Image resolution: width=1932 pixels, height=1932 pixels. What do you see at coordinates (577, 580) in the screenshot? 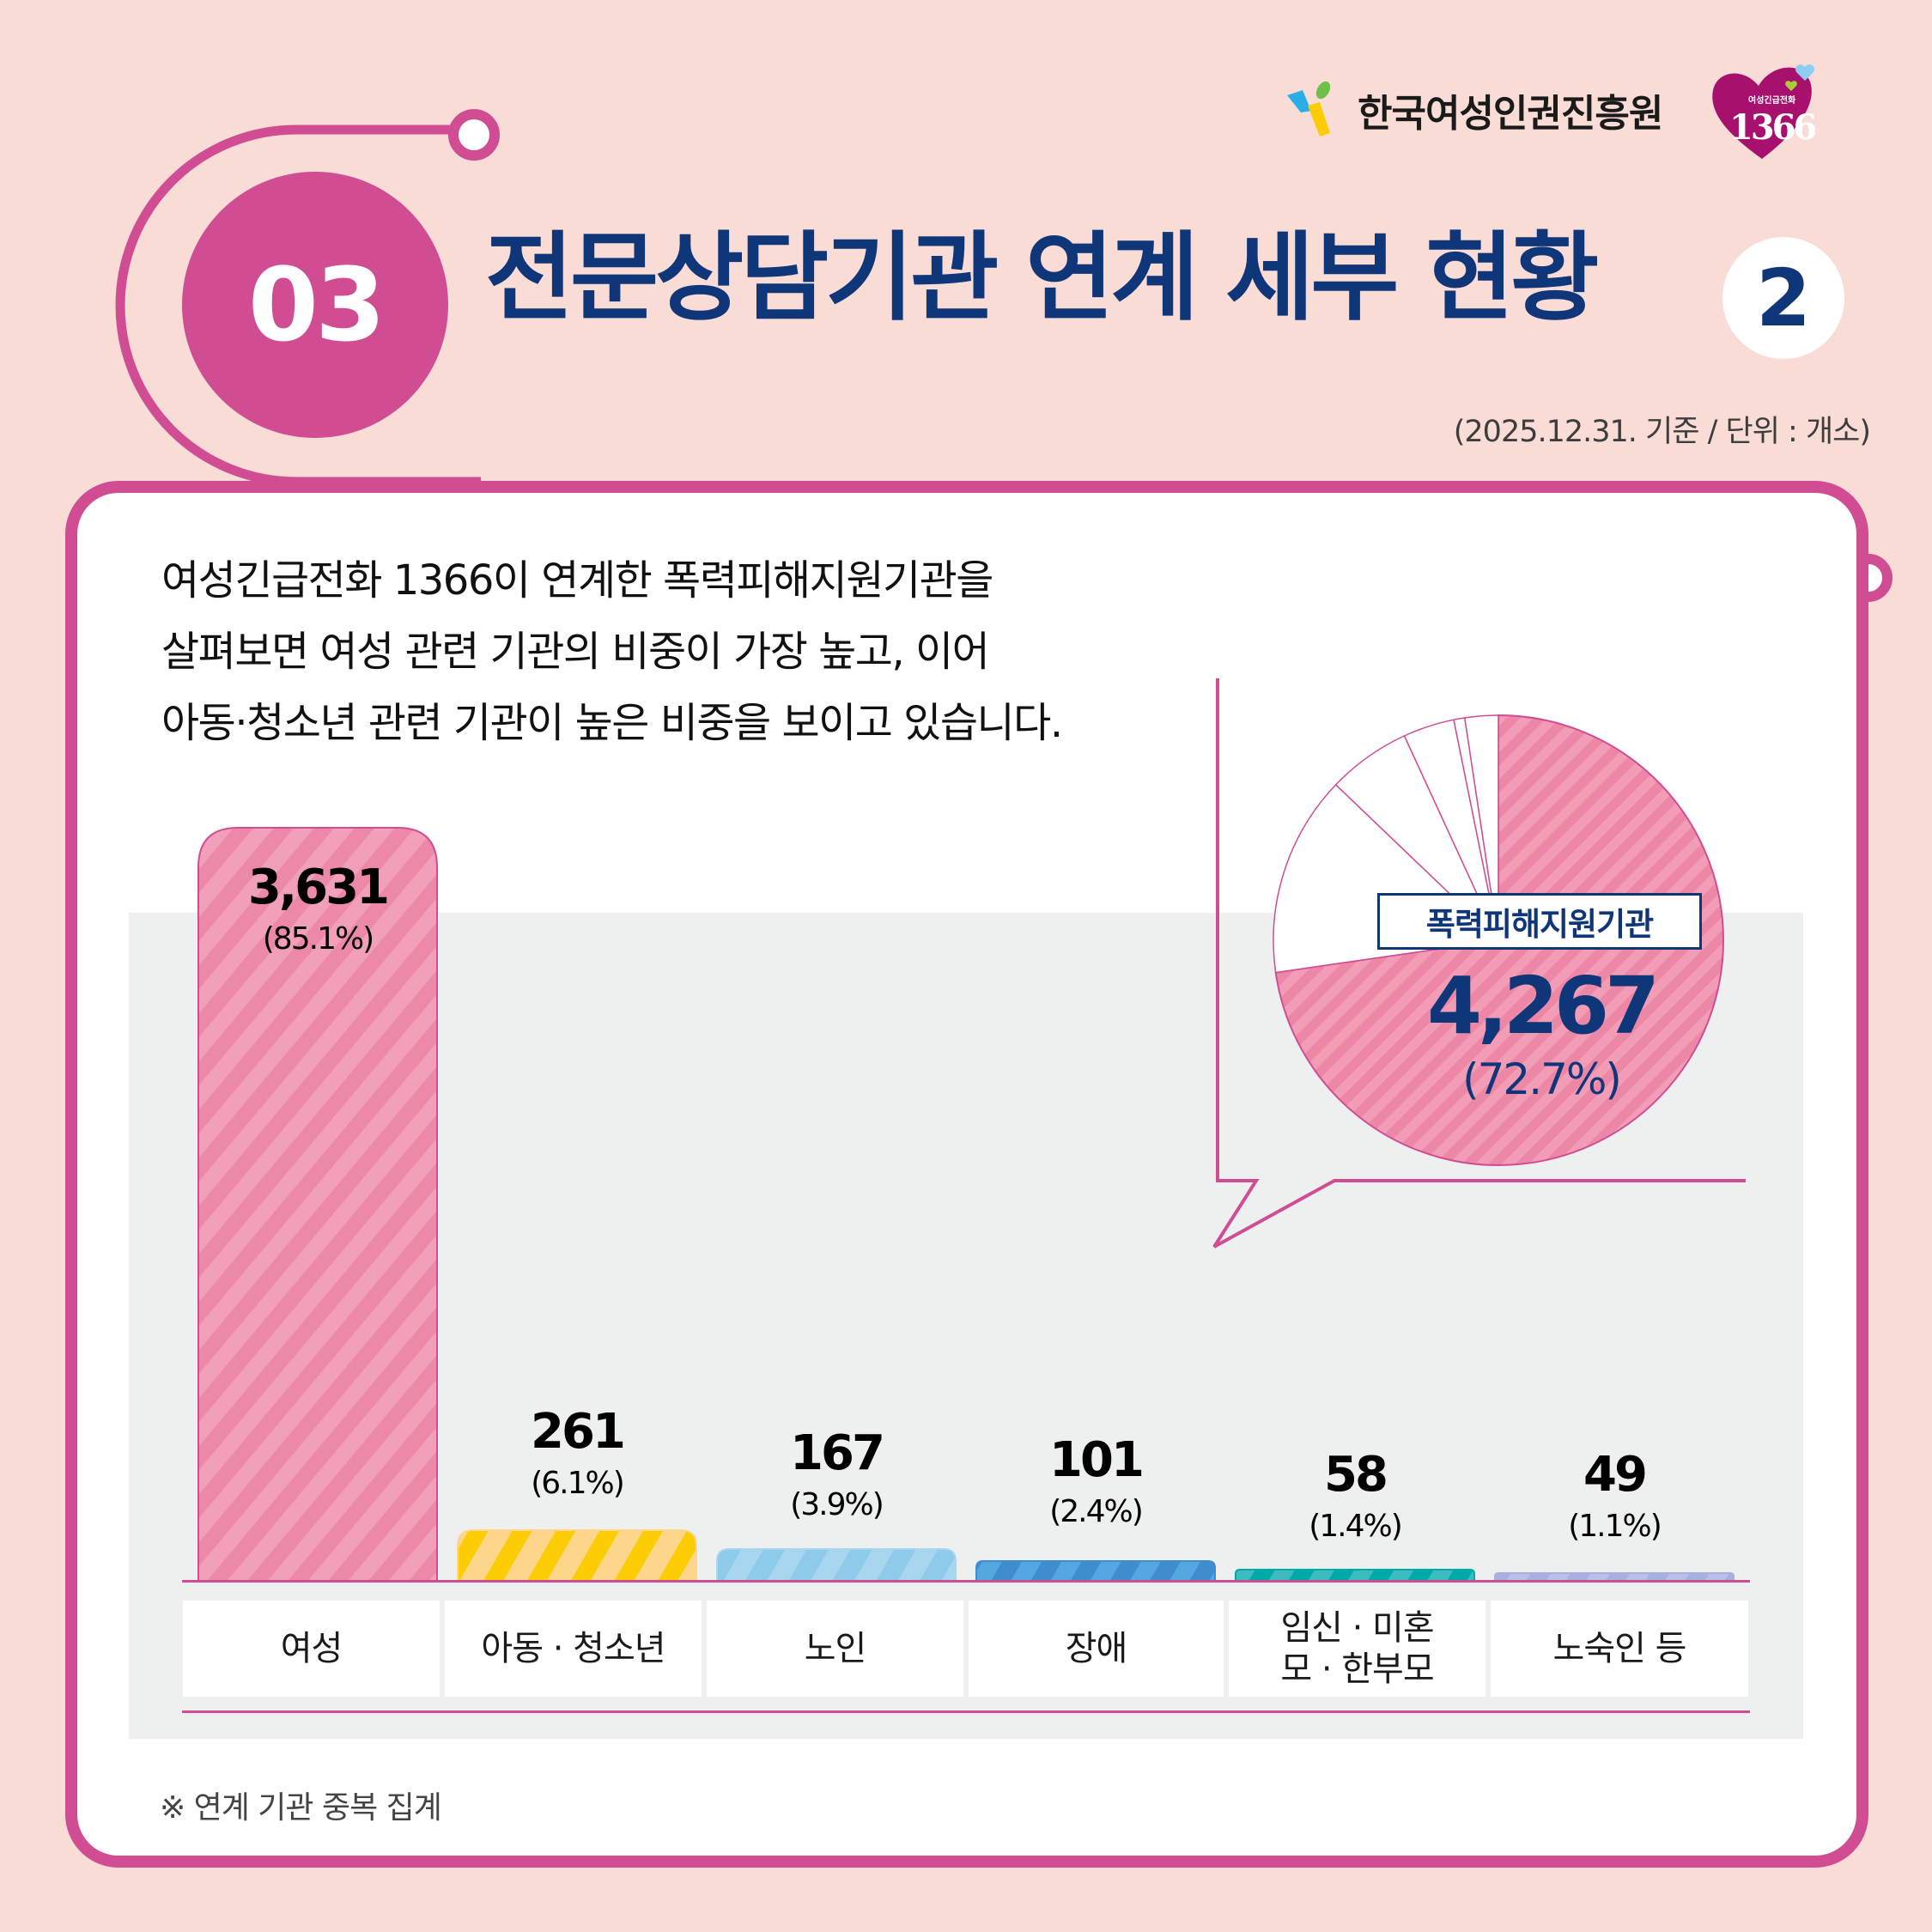
I see `intro-line: 여성긴급전화 1366이 연계한 폭력피해지원기관을` at bounding box center [577, 580].